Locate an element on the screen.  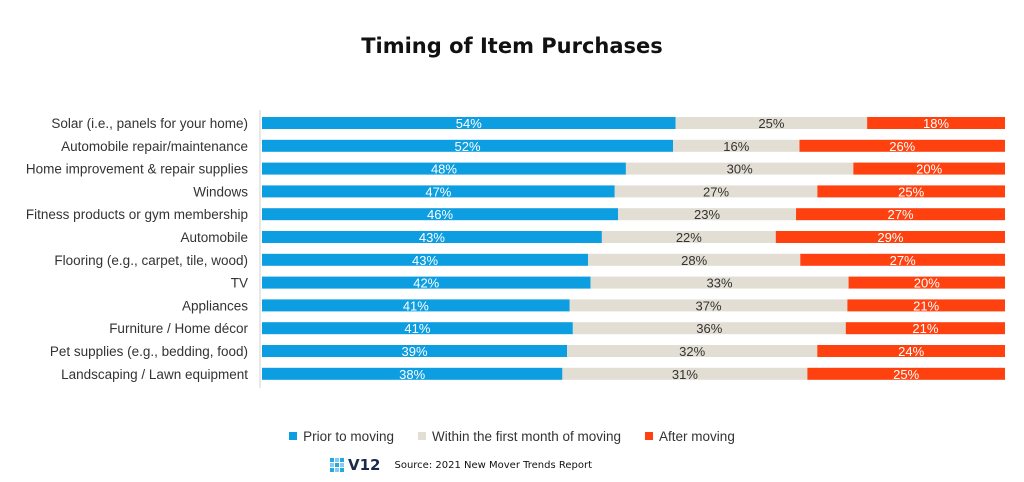
data-label: 42% is located at coordinates (426, 283).